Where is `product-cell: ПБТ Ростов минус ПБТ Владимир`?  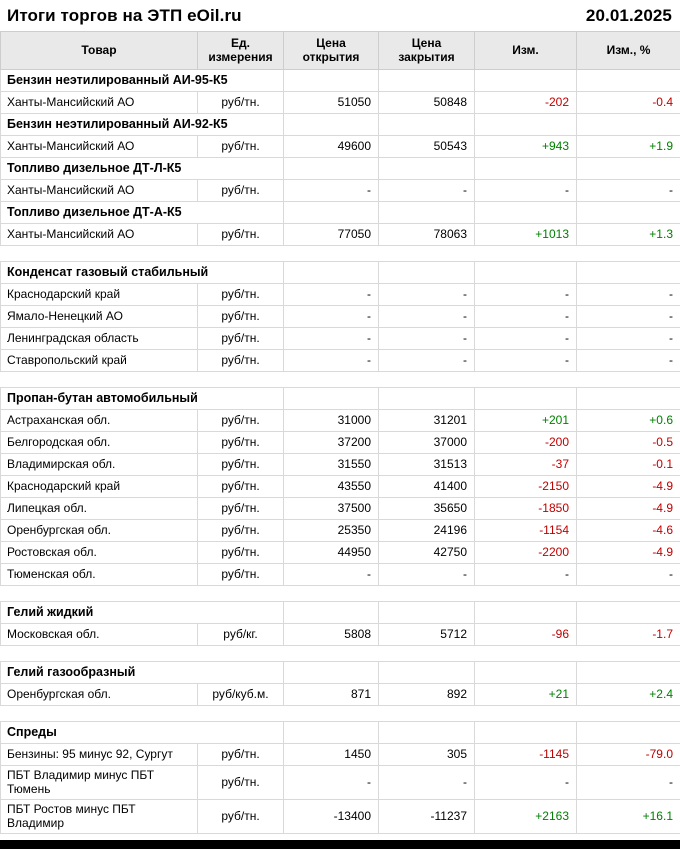 product-cell: ПБТ Ростов минус ПБТ Владимир is located at coordinates (99, 816).